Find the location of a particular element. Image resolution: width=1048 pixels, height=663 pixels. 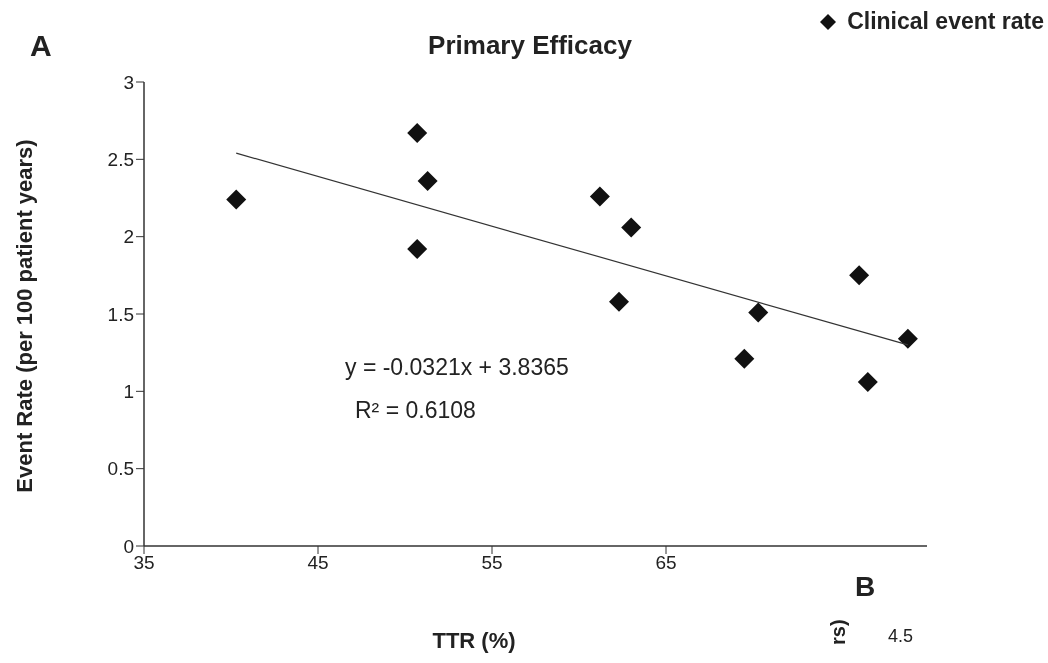

annotation: y = -0.0321x + 3.8365 is located at coordinates (457, 367).